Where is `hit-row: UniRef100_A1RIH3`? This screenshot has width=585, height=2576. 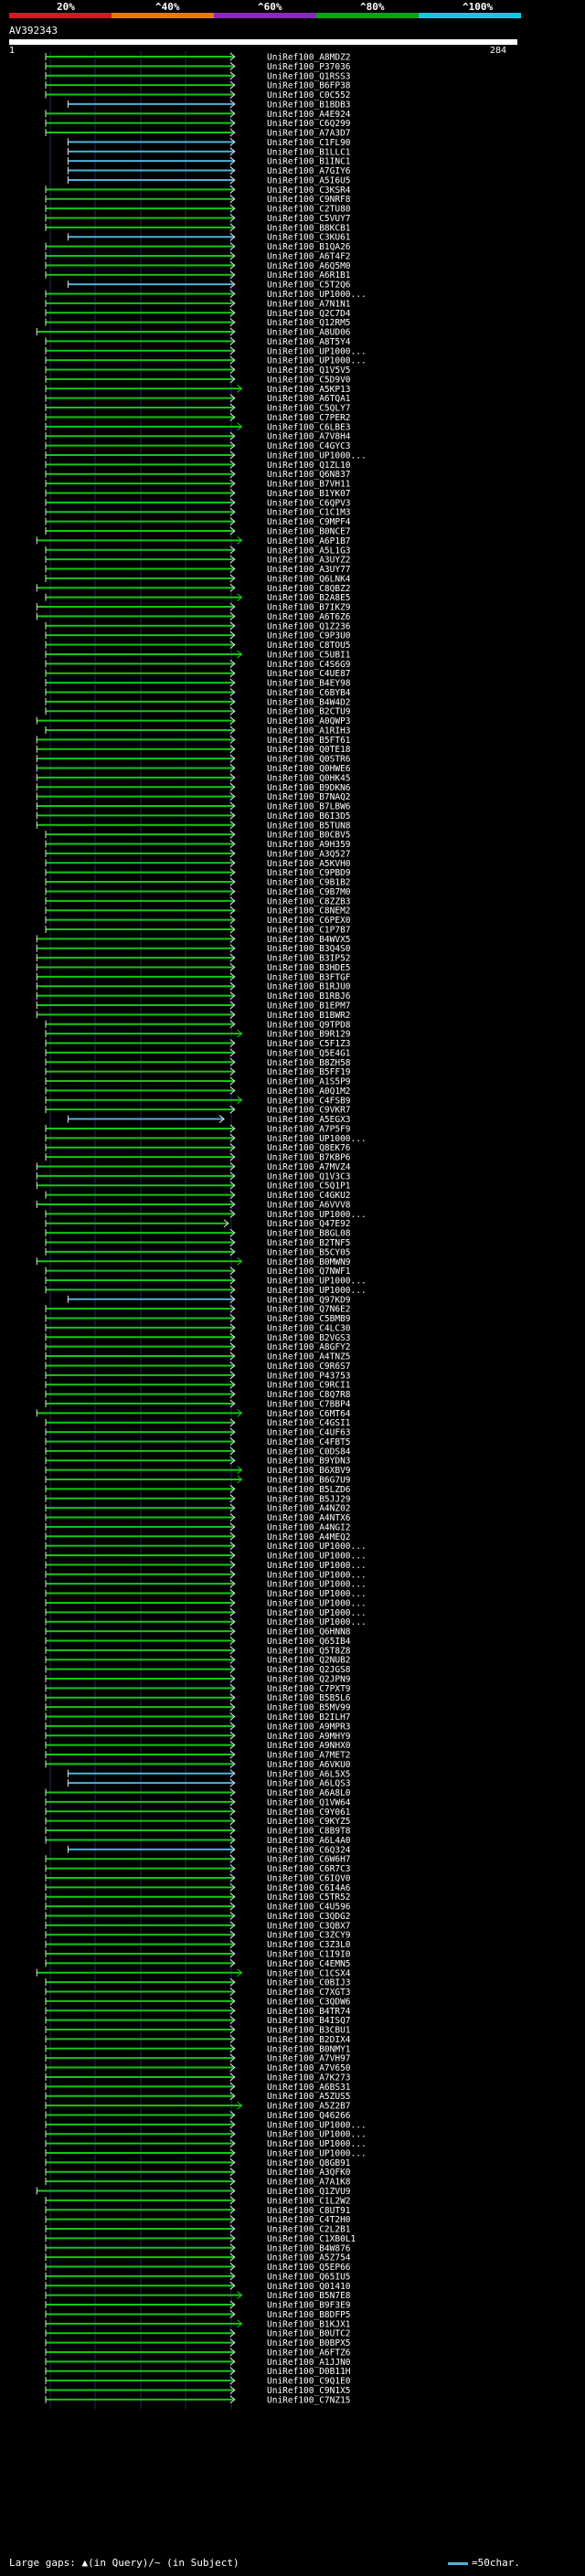 hit-row: UniRef100_A1RIH3 is located at coordinates (198, 731).